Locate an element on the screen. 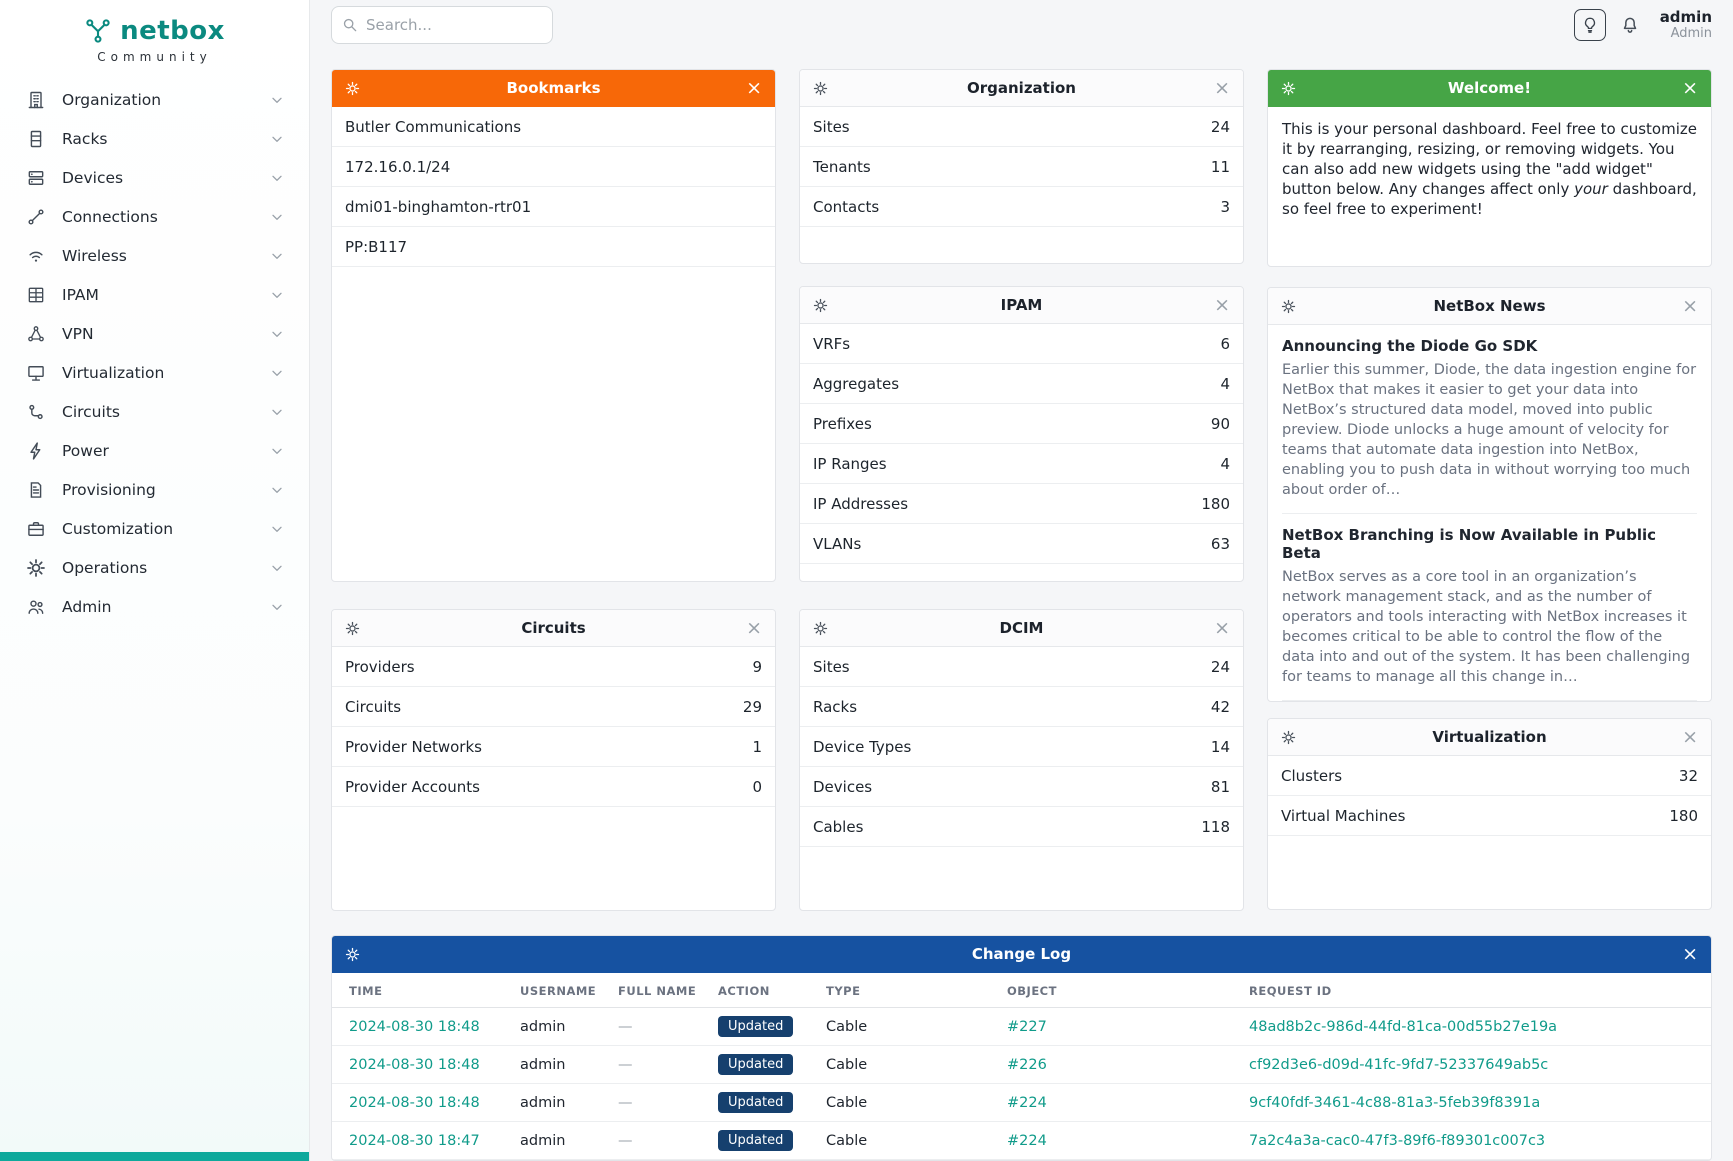 The image size is (1733, 1161). stat-label: Virtual Machines is located at coordinates (1343, 815).